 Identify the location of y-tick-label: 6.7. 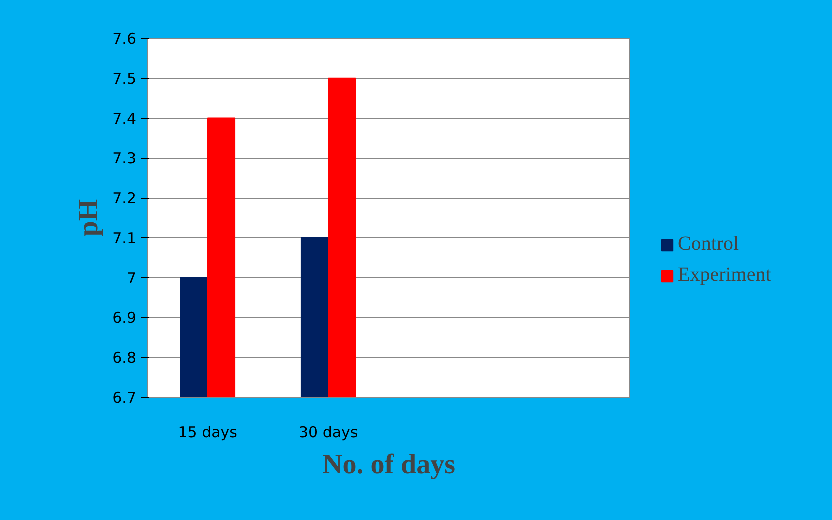
(124, 398).